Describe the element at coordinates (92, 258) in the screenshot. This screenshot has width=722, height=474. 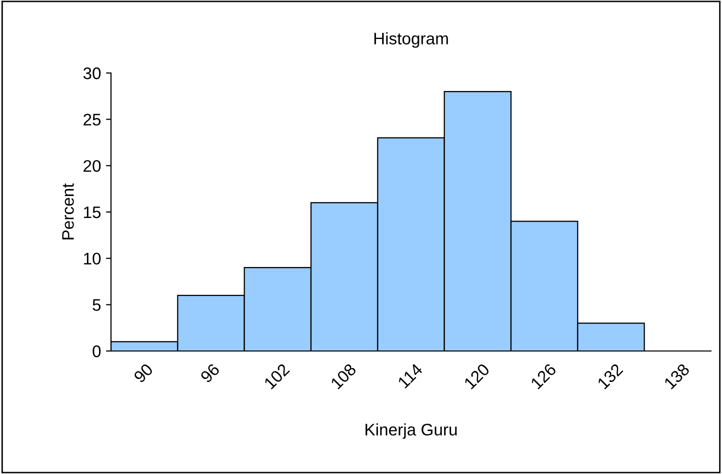
I see `y-tick-label: 10` at that location.